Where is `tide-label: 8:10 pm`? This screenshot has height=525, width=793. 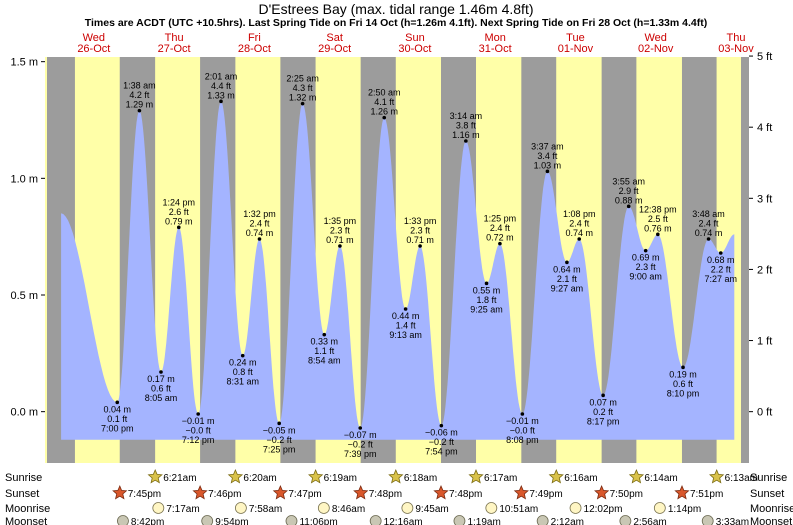
tide-label: 8:10 pm is located at coordinates (683, 393).